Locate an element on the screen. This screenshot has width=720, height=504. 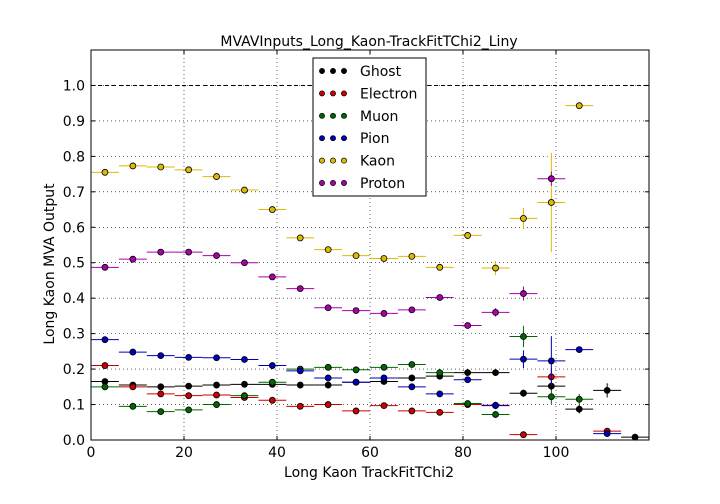
legend-item-pion: Pion is located at coordinates (354, 139).